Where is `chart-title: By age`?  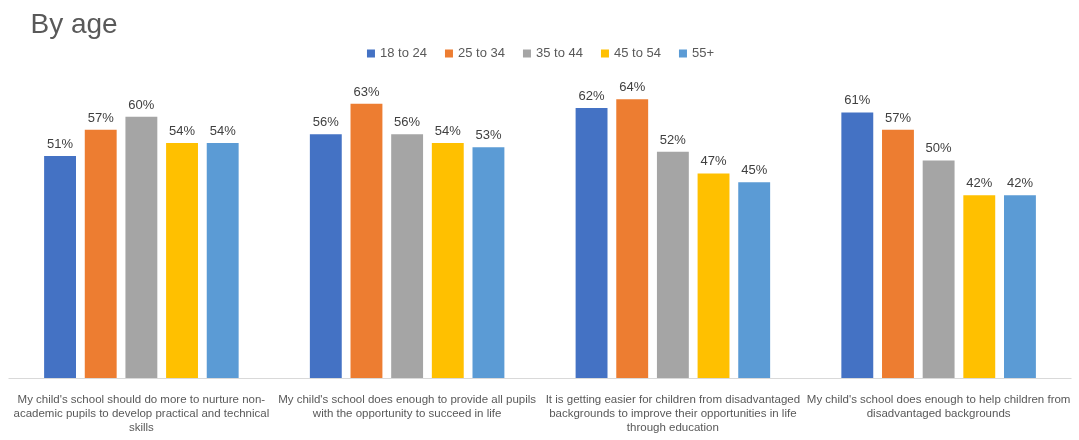 chart-title: By age is located at coordinates (74, 23).